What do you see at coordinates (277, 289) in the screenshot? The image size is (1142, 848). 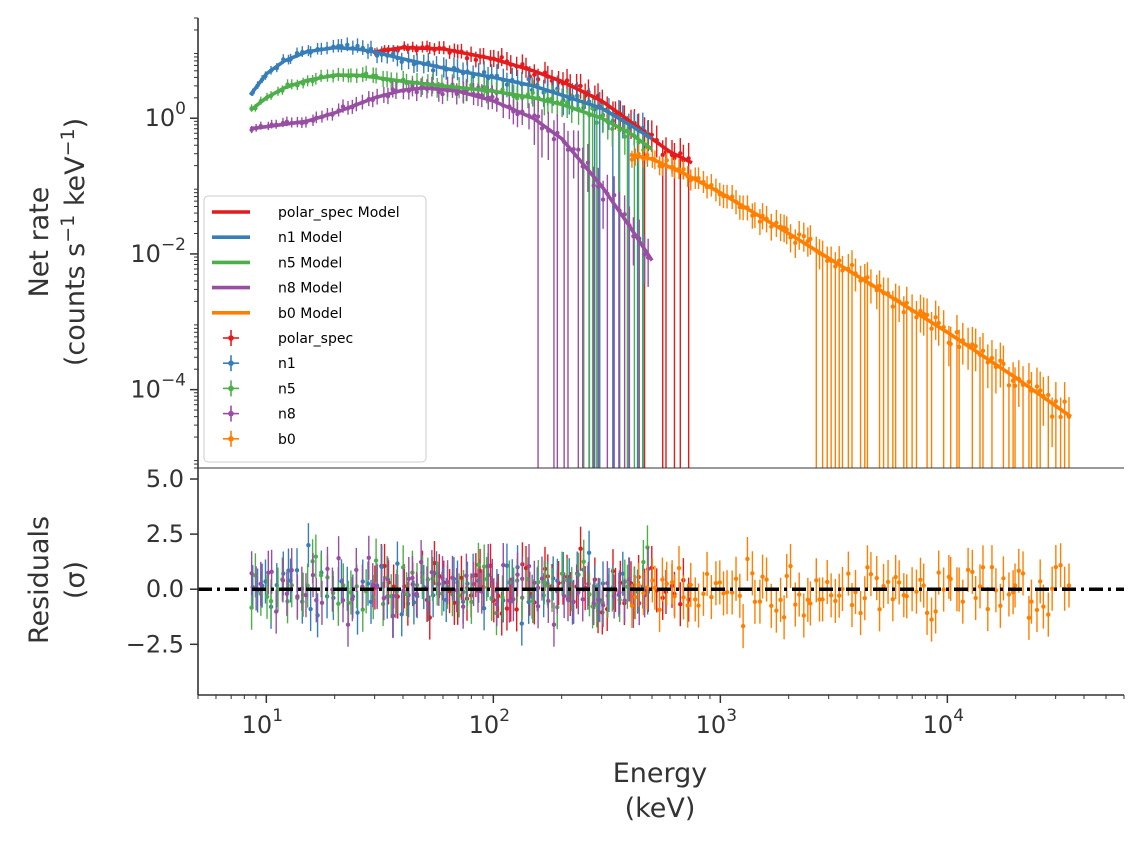 I see `legend-entry: n8 Model` at bounding box center [277, 289].